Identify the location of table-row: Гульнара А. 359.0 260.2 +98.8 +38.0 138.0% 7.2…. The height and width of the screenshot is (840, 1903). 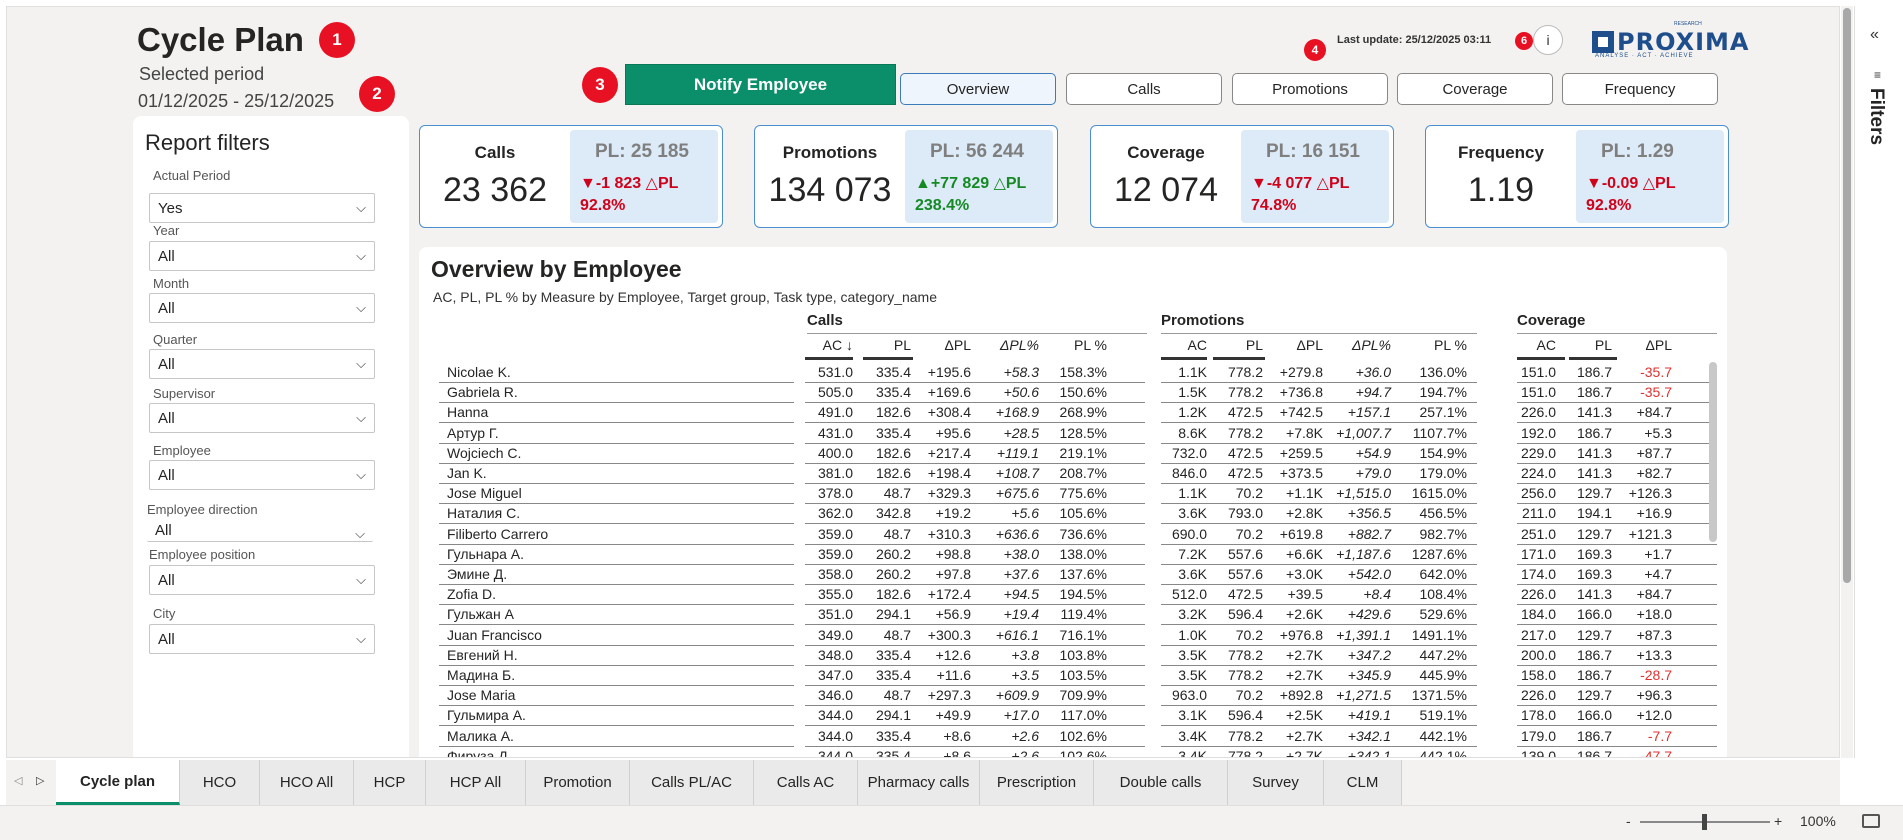
(1068, 555).